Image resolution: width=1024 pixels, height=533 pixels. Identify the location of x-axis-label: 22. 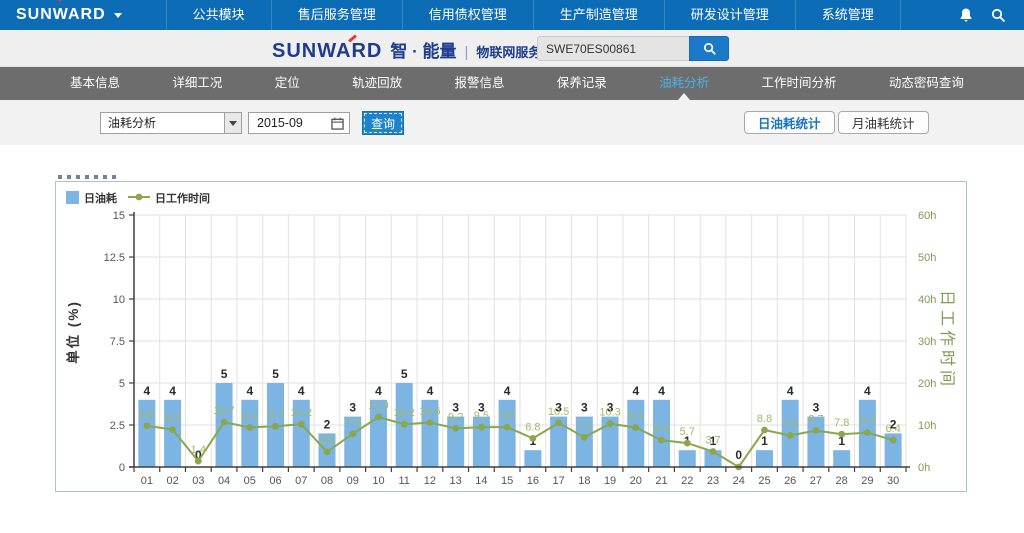
(687, 481).